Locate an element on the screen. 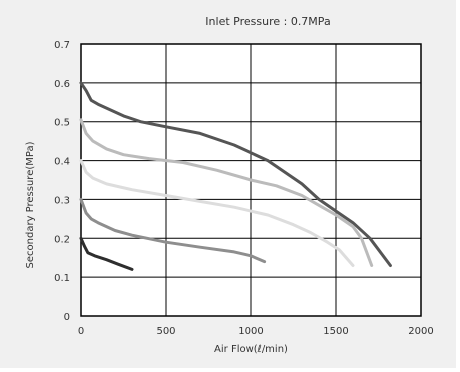  y-tick-label: 0.2 is located at coordinates (62, 239).